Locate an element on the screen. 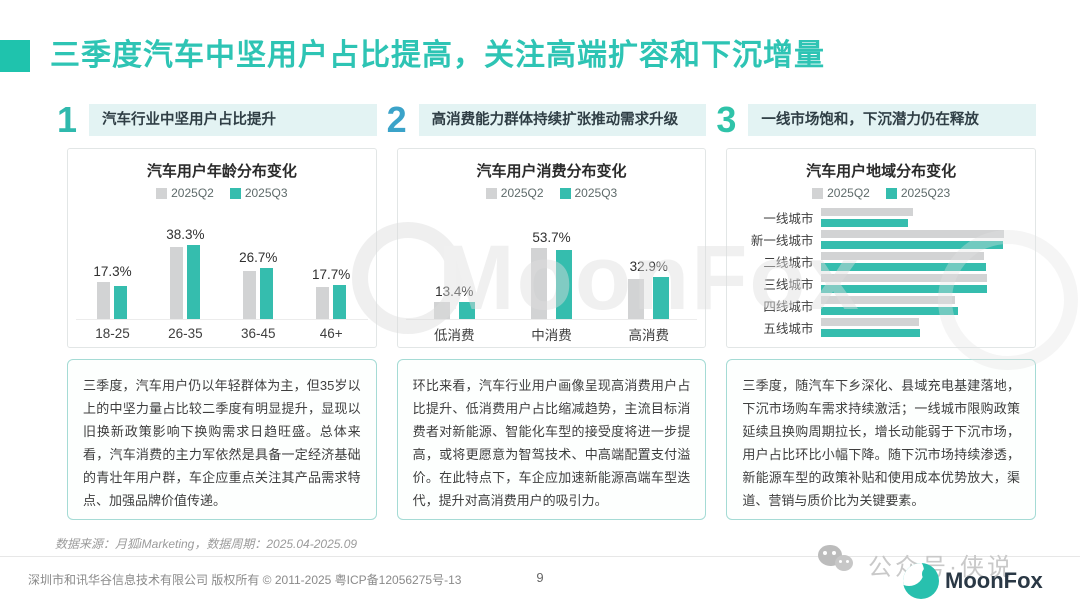  bar-group: 32.9% 高消费 is located at coordinates (649, 273).